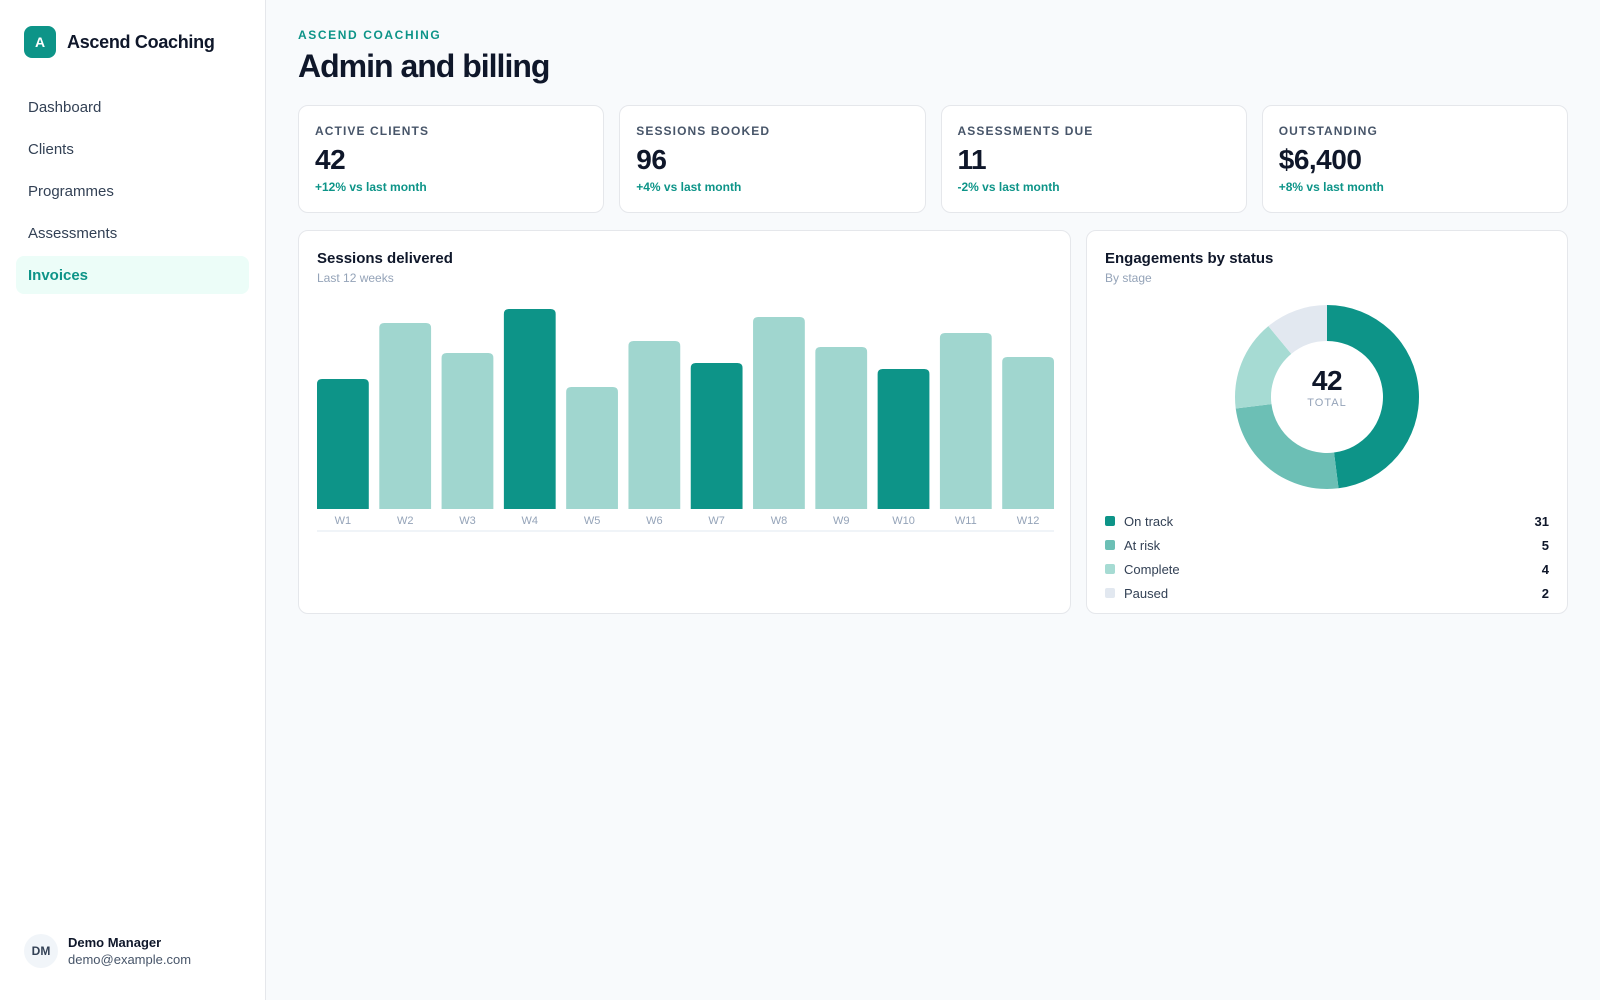 This screenshot has width=1600, height=1000. Describe the element at coordinates (972, 159) in the screenshot. I see `stat-value: 11` at that location.